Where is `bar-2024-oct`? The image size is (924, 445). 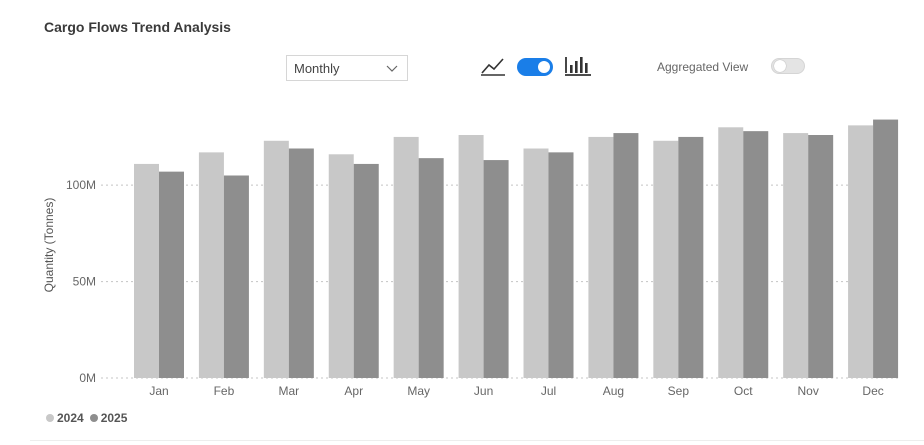
bar-2024-oct is located at coordinates (731, 253).